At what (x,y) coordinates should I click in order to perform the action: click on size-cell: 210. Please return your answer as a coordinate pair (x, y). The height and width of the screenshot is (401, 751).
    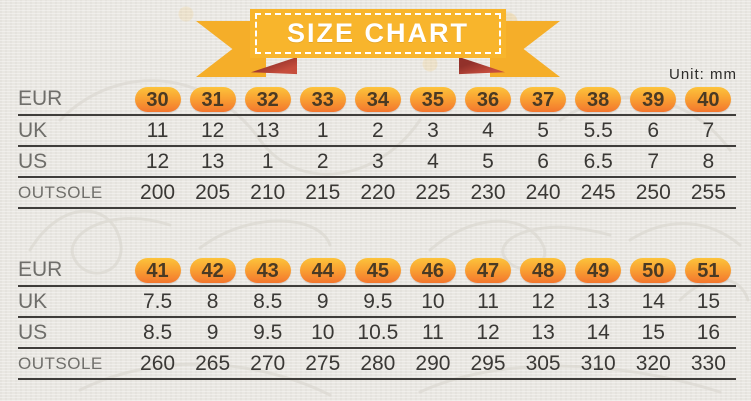
    Looking at the image, I should click on (268, 193).